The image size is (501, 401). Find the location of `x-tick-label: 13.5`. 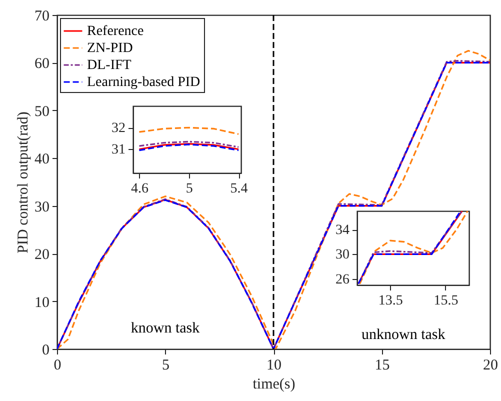

x-tick-label: 13.5 is located at coordinates (390, 301).